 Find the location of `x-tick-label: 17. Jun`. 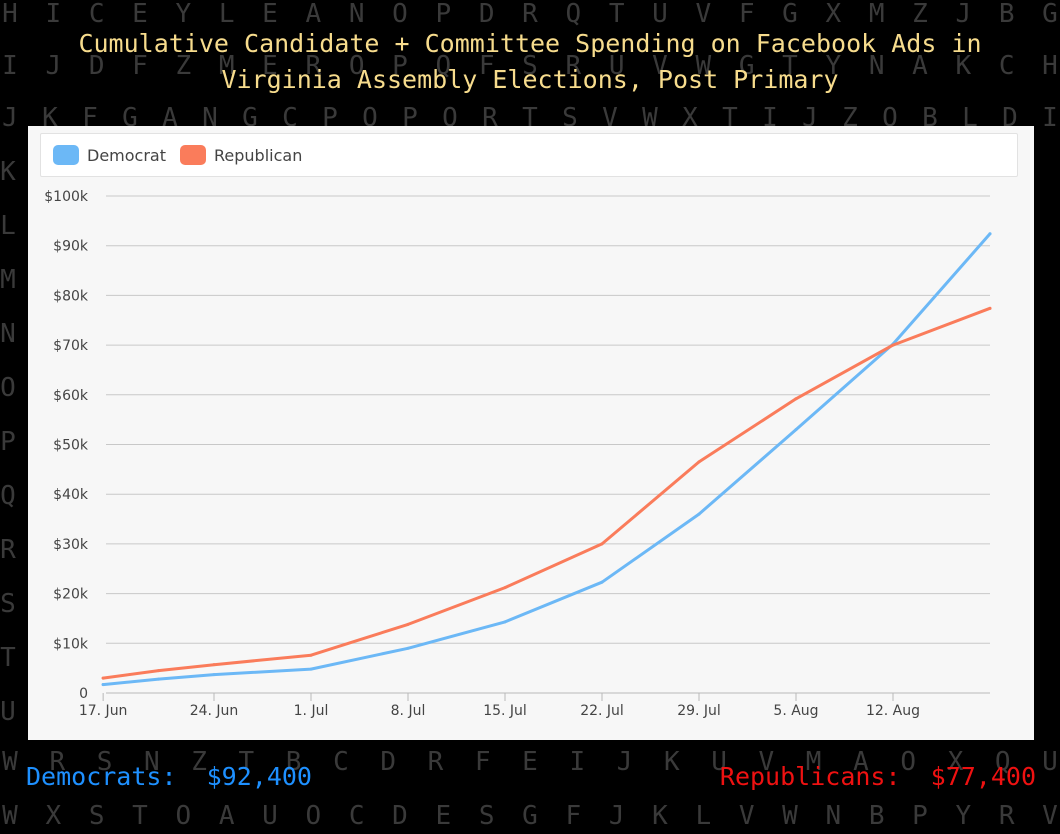

x-tick-label: 17. Jun is located at coordinates (103, 711).